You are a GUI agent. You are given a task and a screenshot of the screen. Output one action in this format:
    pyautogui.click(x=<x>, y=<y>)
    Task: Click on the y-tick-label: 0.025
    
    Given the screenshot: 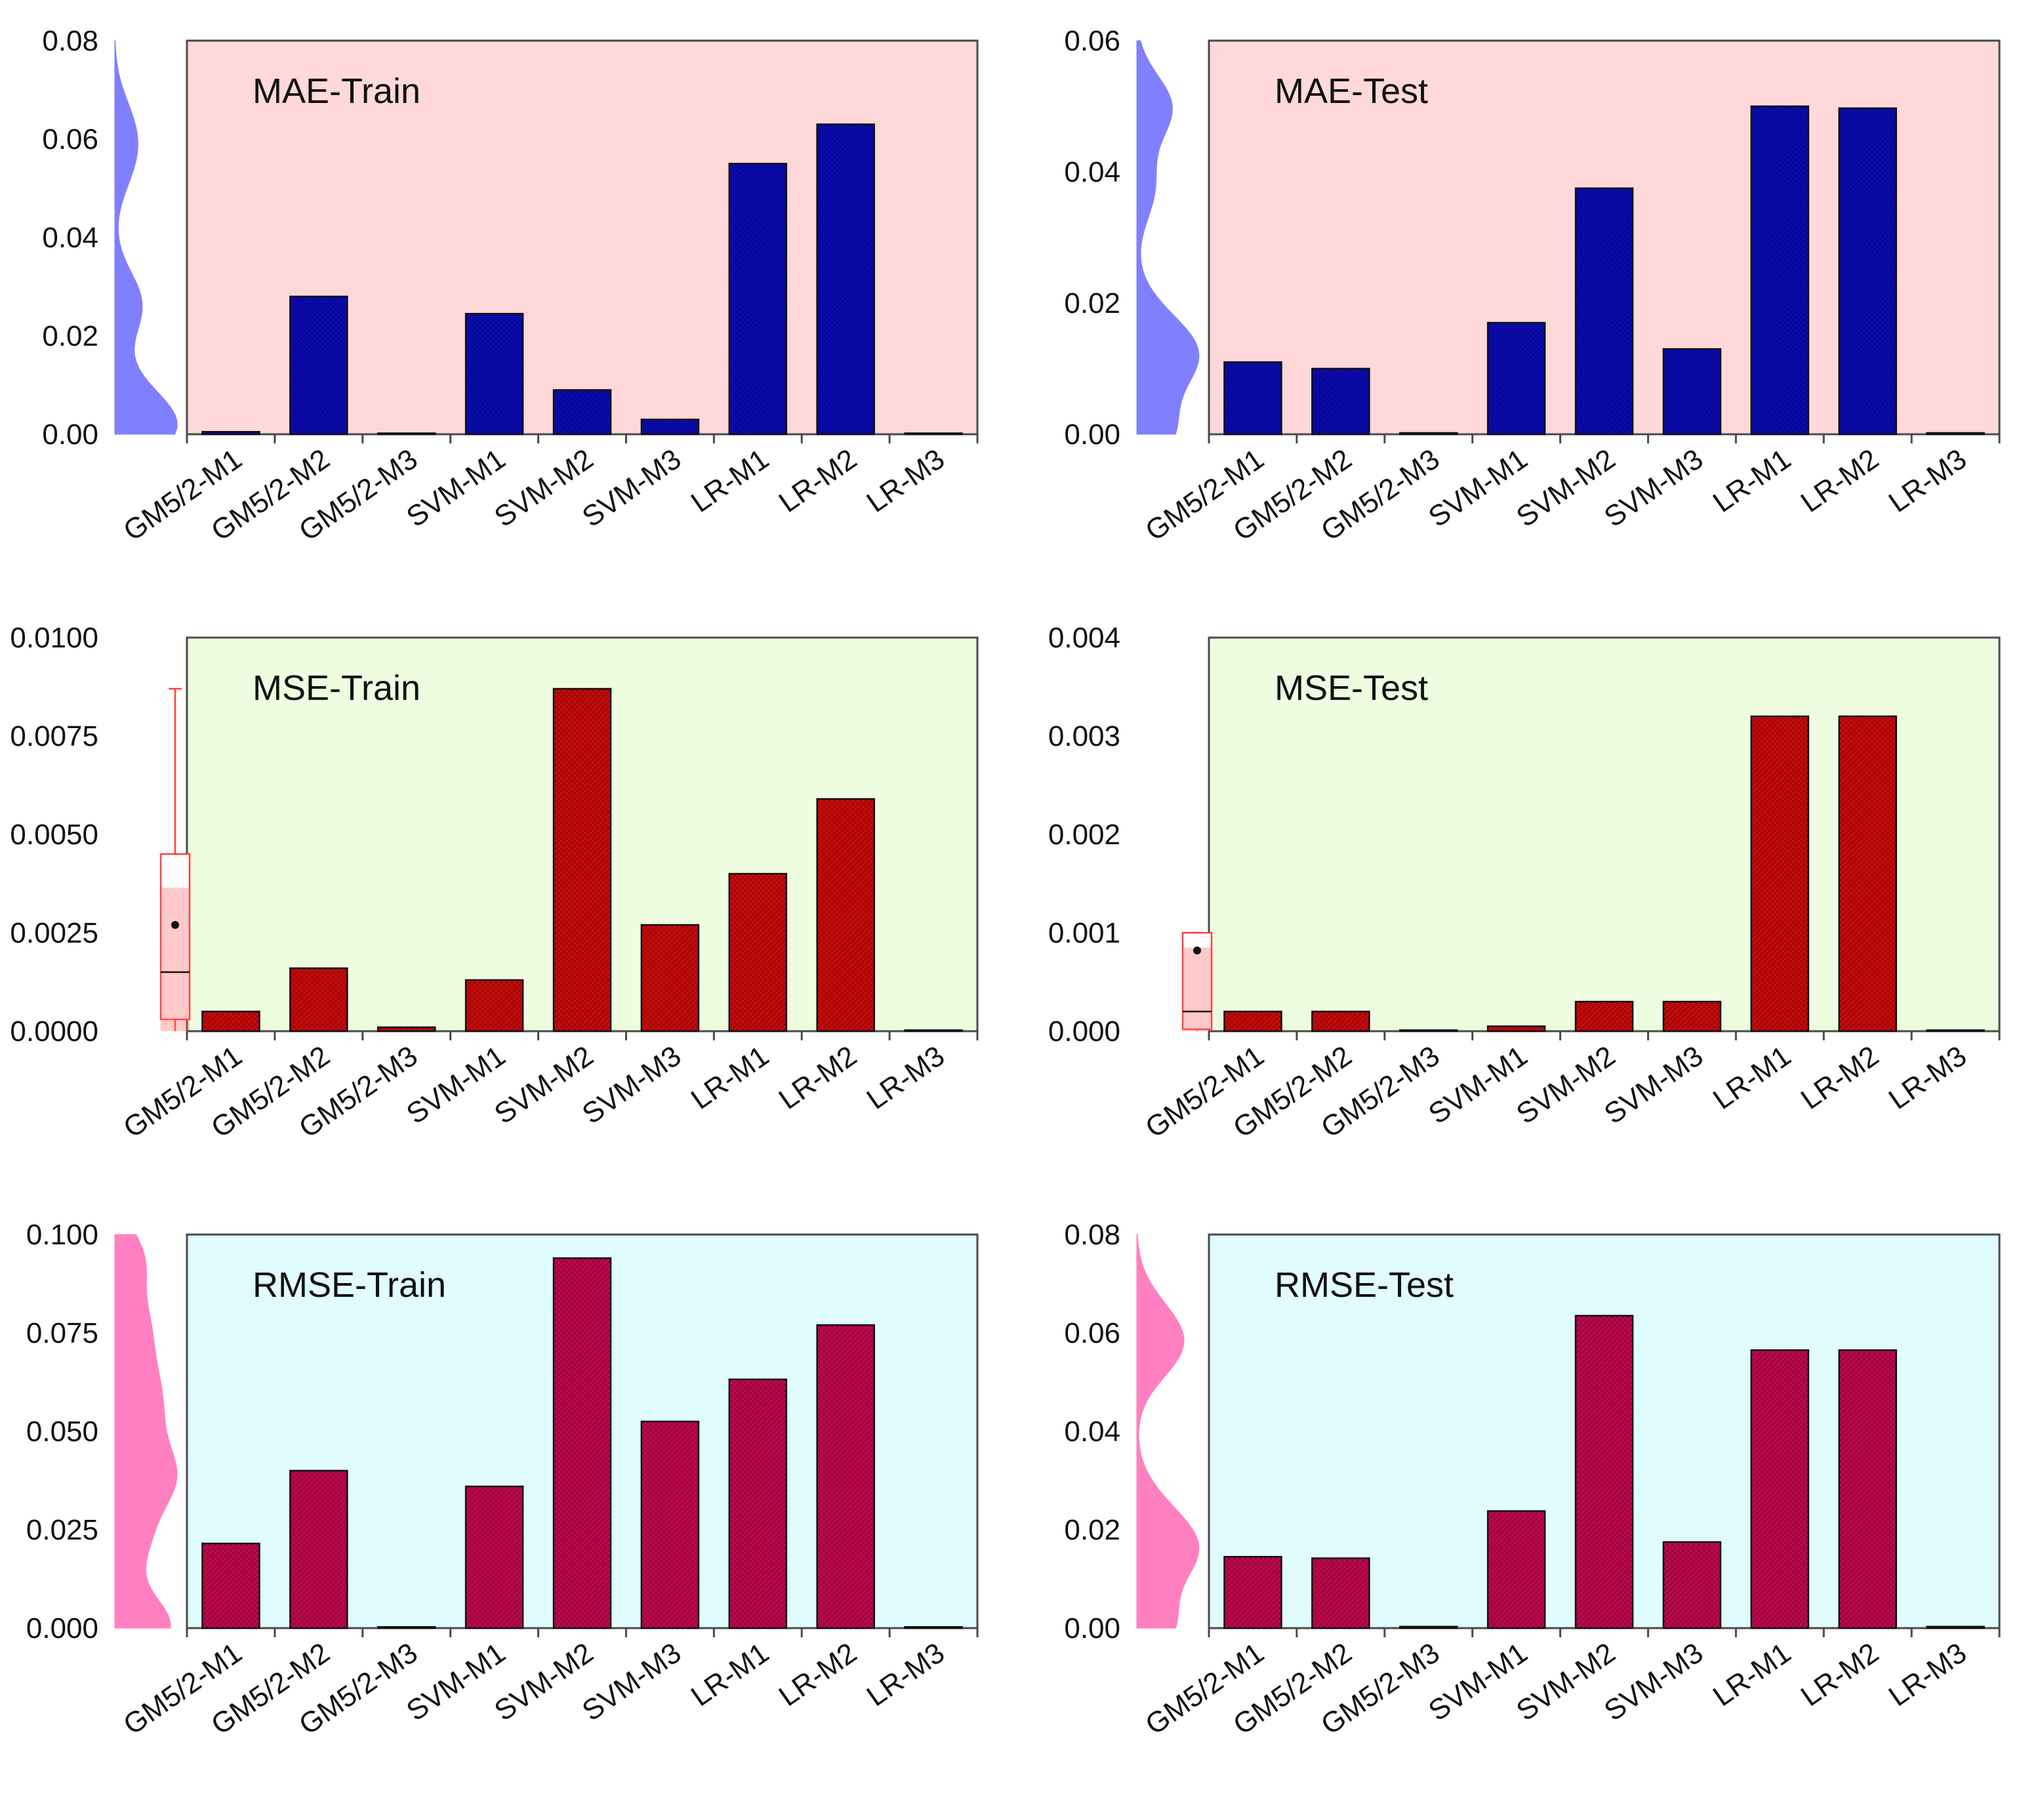 What is the action you would take?
    pyautogui.click(x=62, y=1530)
    